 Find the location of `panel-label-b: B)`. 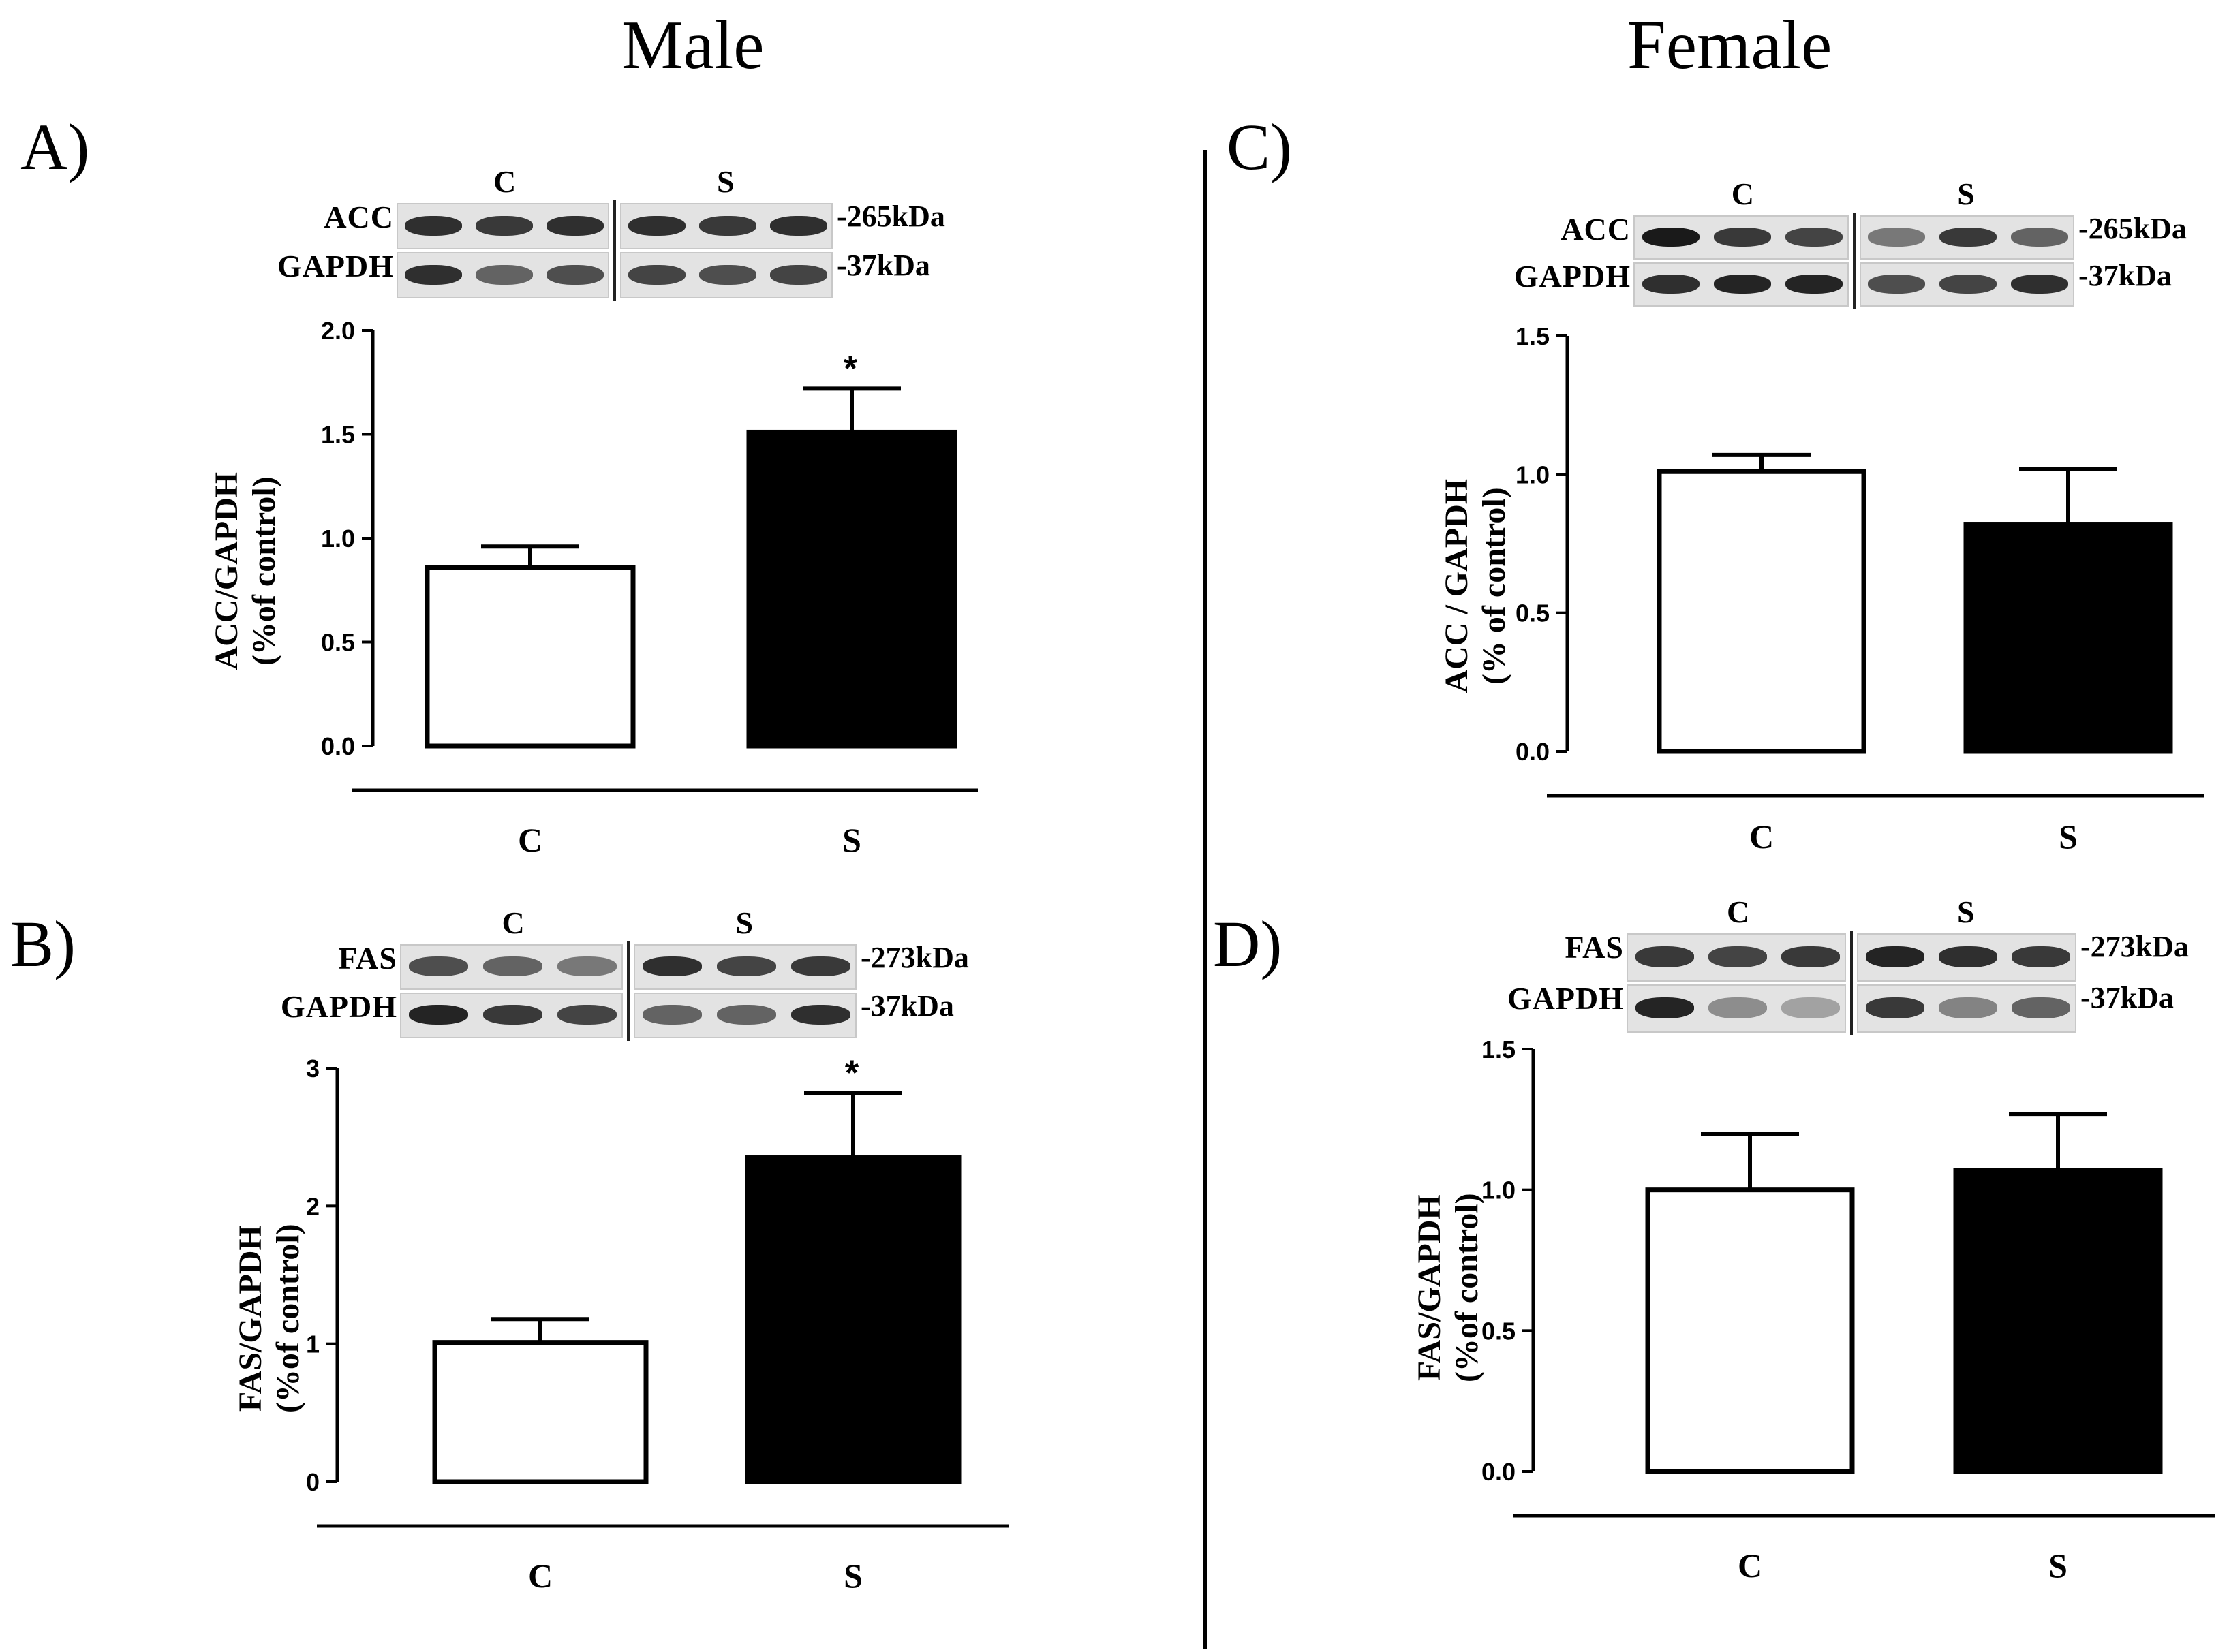

panel-label-b: B) is located at coordinates (43, 943).